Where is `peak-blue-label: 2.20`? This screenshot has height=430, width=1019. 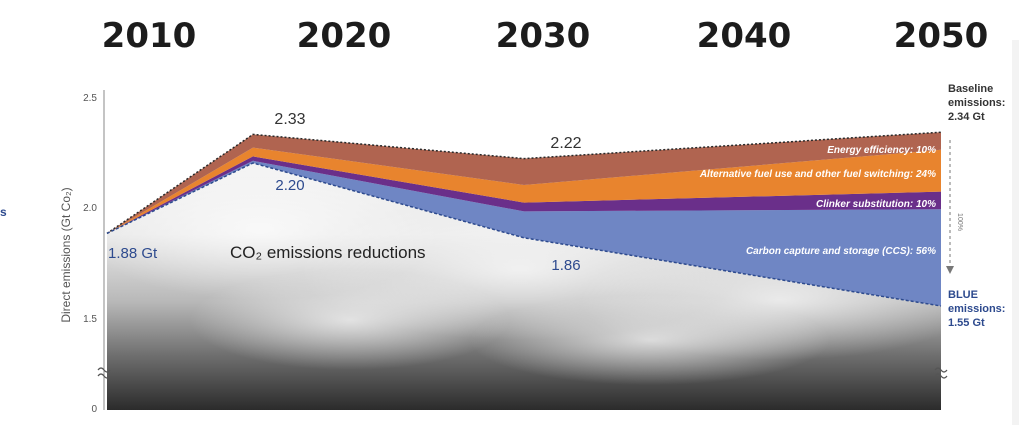 peak-blue-label: 2.20 is located at coordinates (289, 185).